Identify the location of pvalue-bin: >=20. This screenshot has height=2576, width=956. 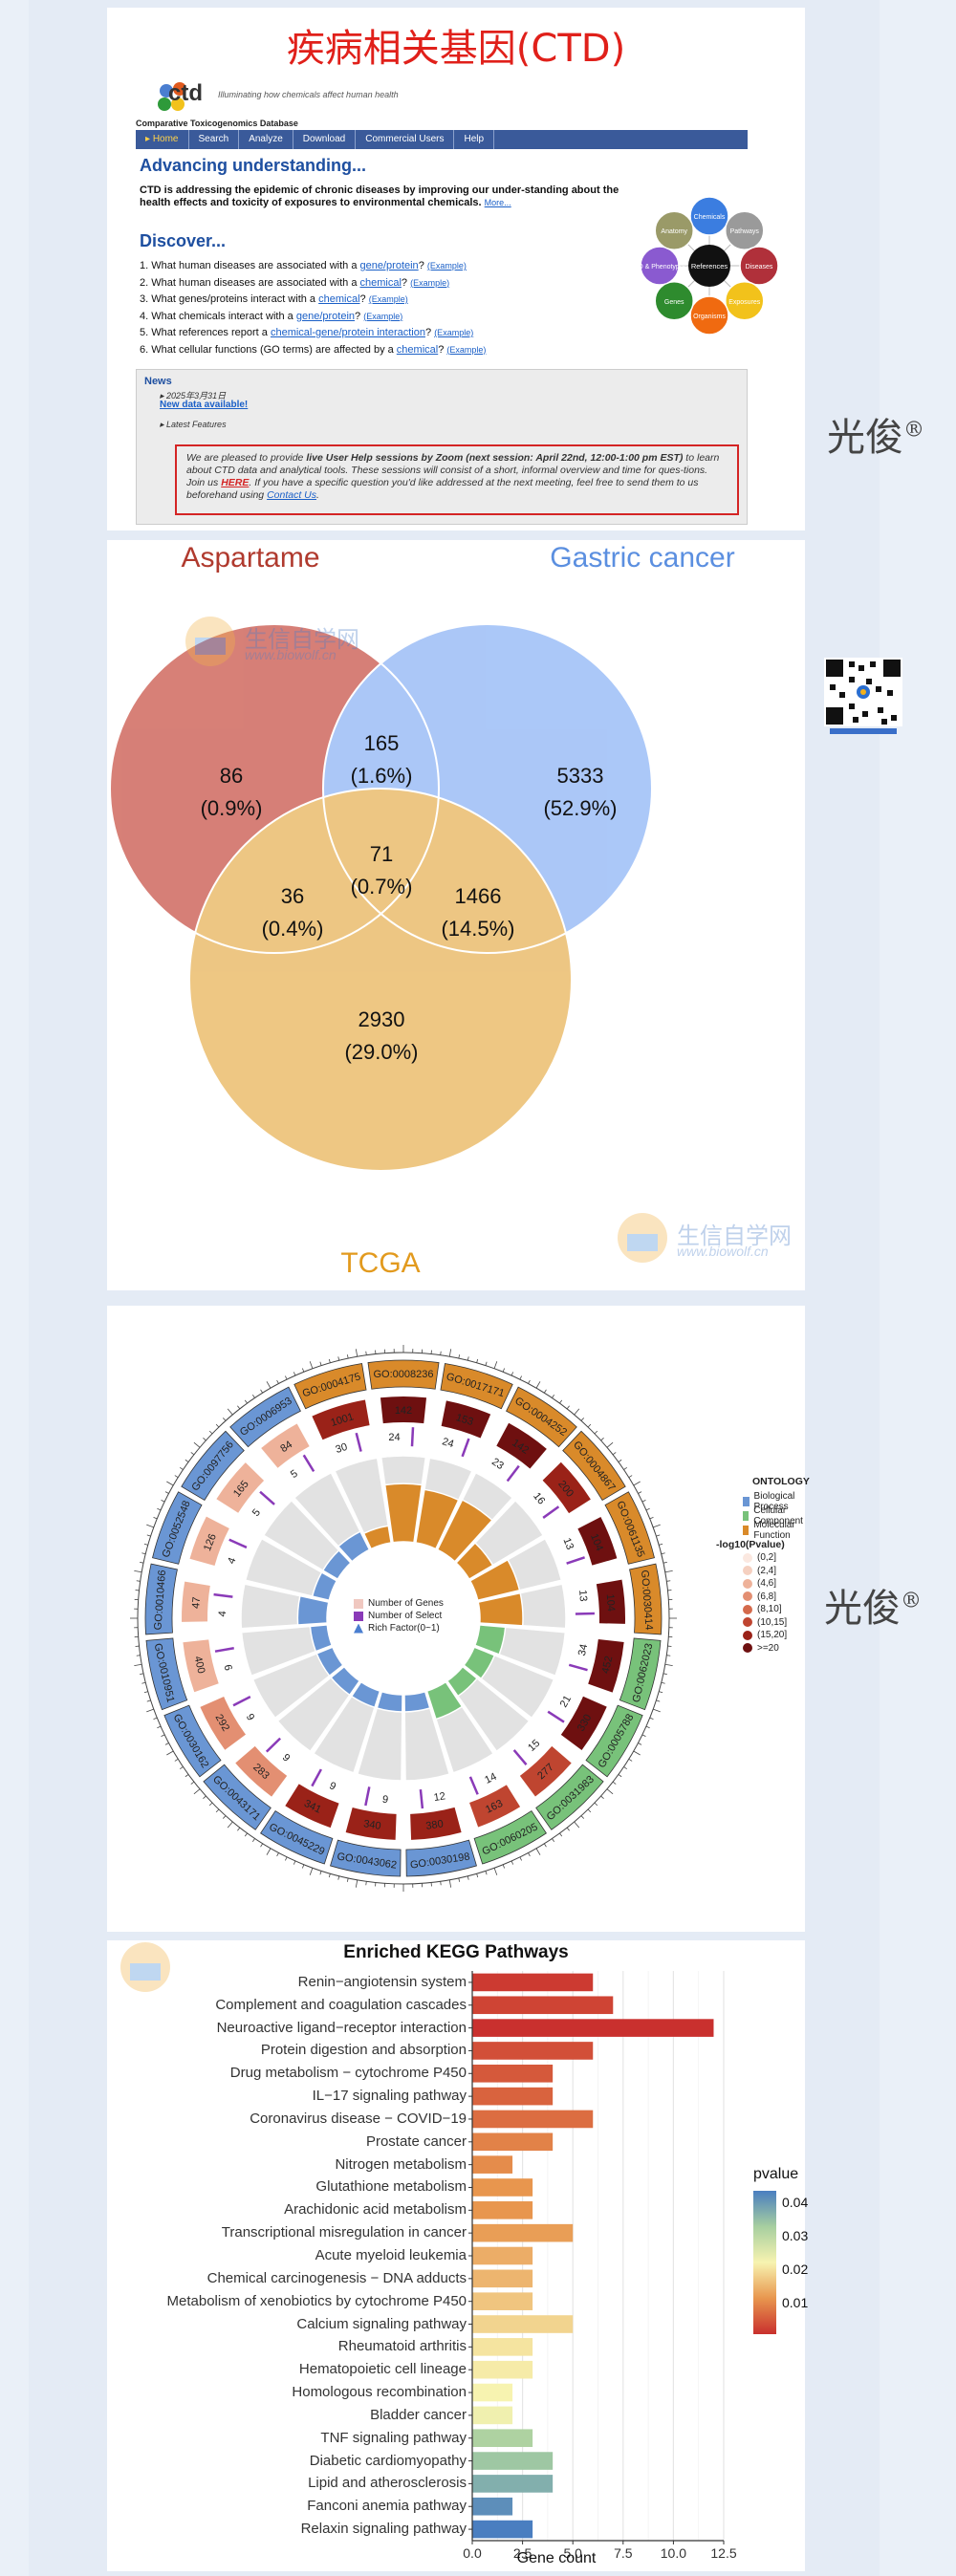
(761, 1648).